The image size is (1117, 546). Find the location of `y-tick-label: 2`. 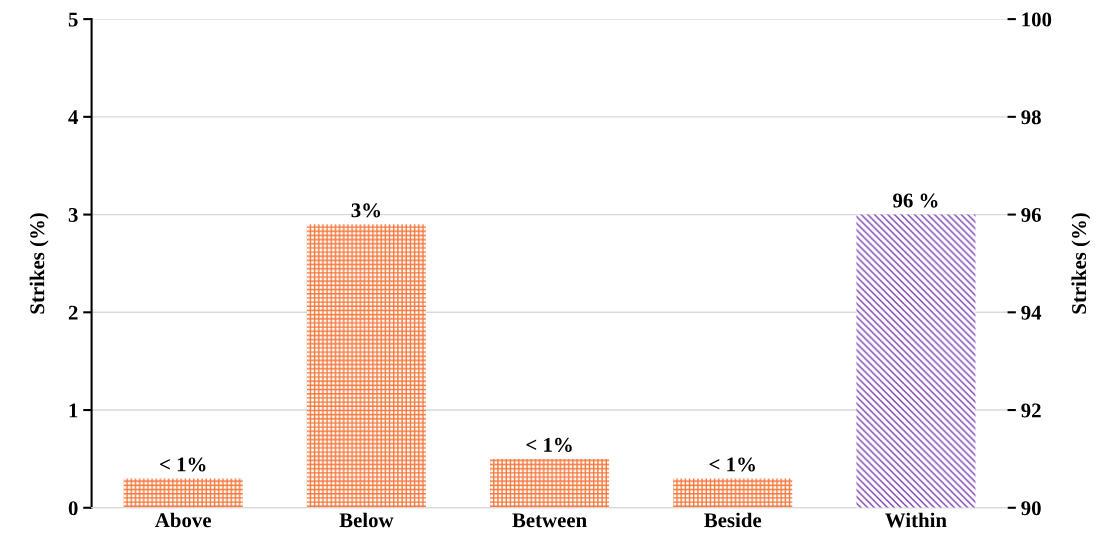

y-tick-label: 2 is located at coordinates (73, 312).